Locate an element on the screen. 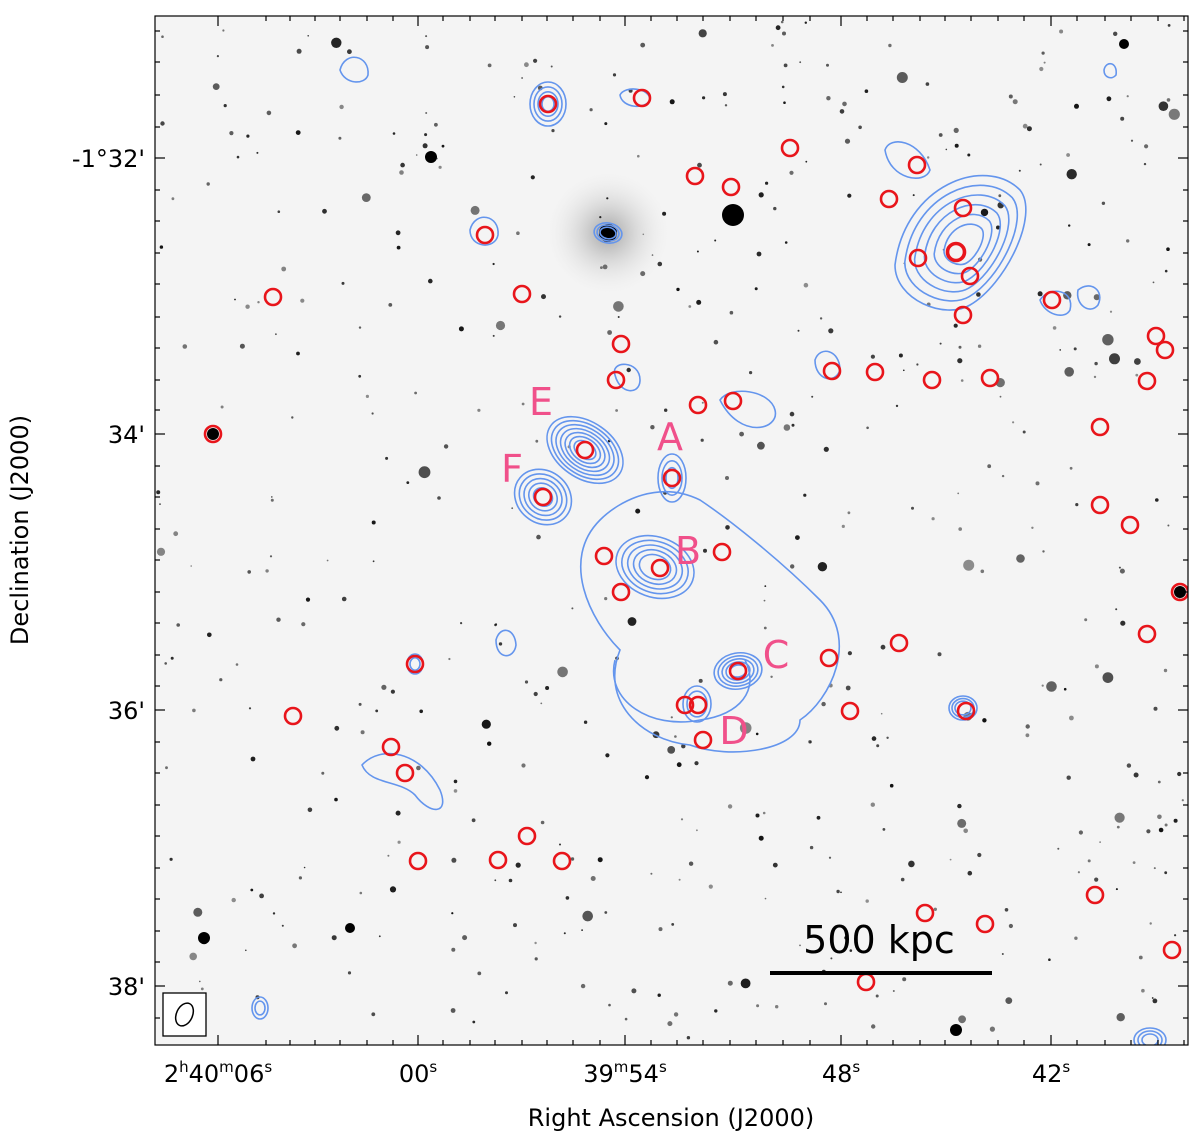 The image size is (1200, 1141). source-label-f: F is located at coordinates (512, 469).